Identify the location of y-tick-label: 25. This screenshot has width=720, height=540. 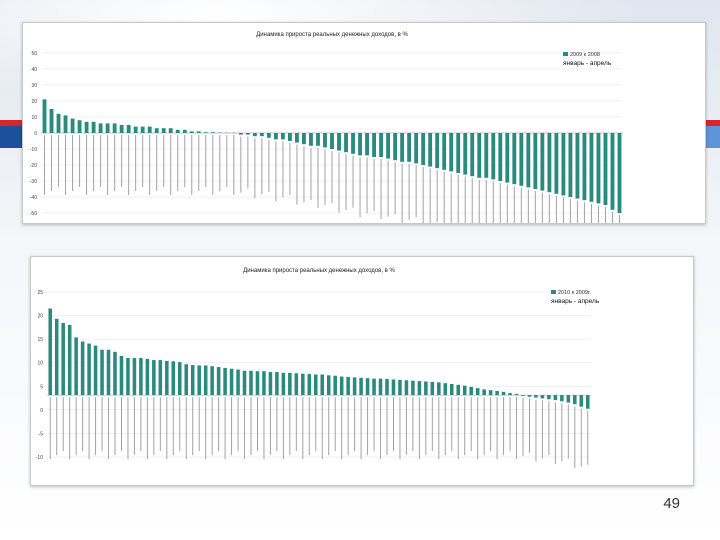
(40, 293).